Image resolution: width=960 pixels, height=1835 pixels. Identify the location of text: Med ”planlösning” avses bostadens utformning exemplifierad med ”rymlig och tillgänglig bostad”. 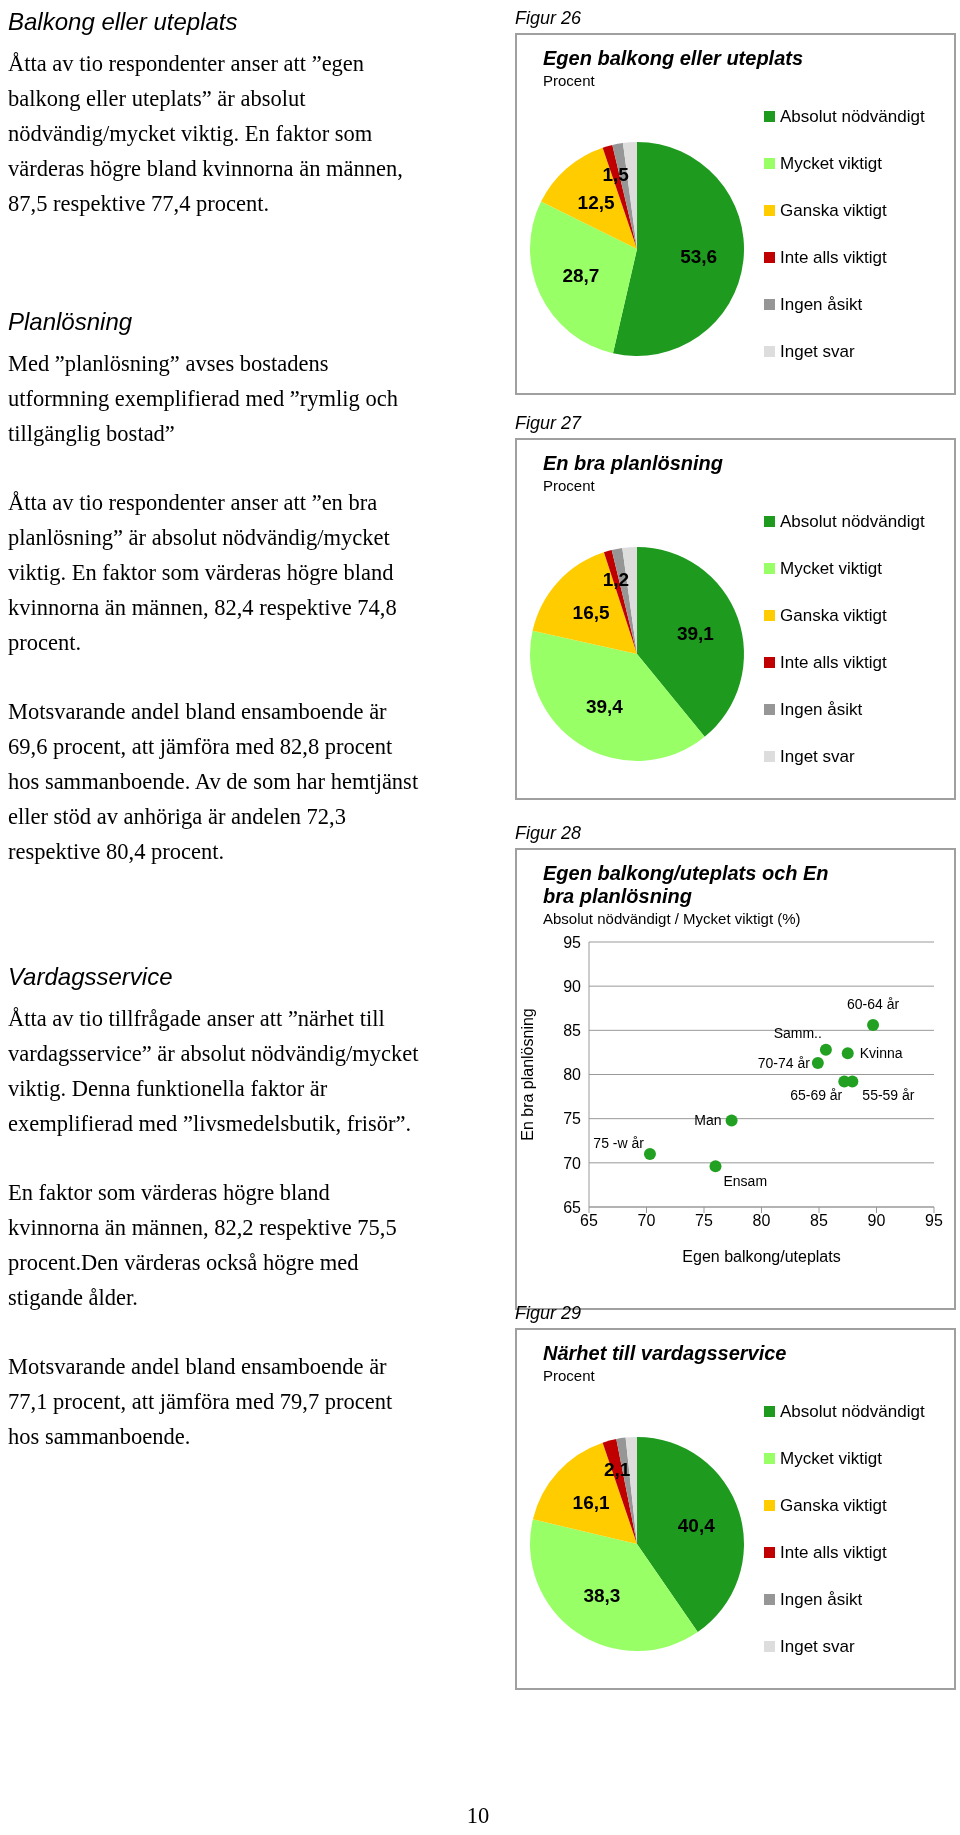
(203, 399).